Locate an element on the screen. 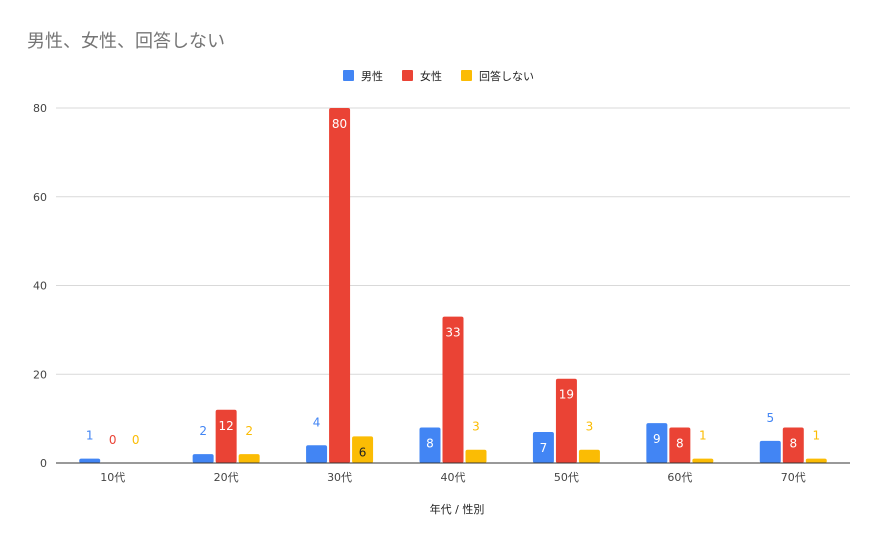  data-label: 7 is located at coordinates (544, 448).